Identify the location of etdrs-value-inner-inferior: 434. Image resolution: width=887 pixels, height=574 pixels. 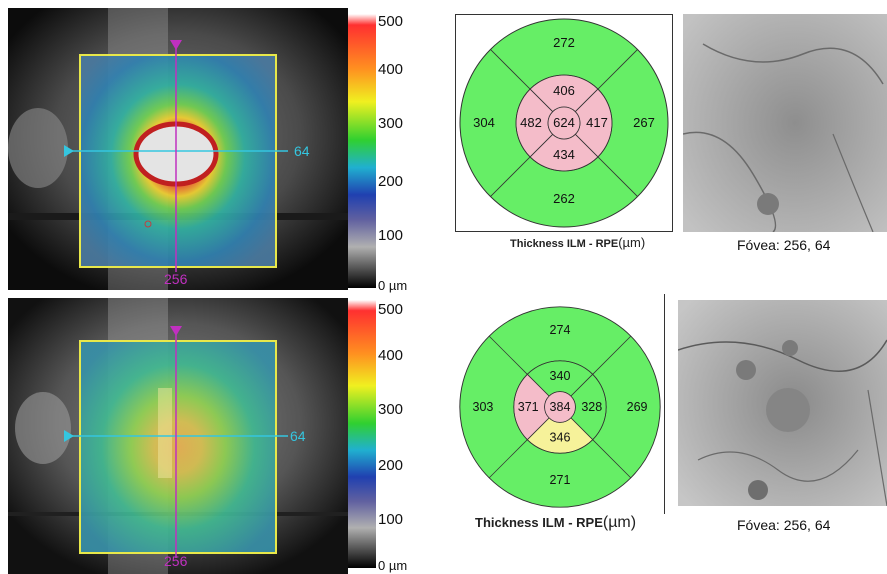
(564, 154).